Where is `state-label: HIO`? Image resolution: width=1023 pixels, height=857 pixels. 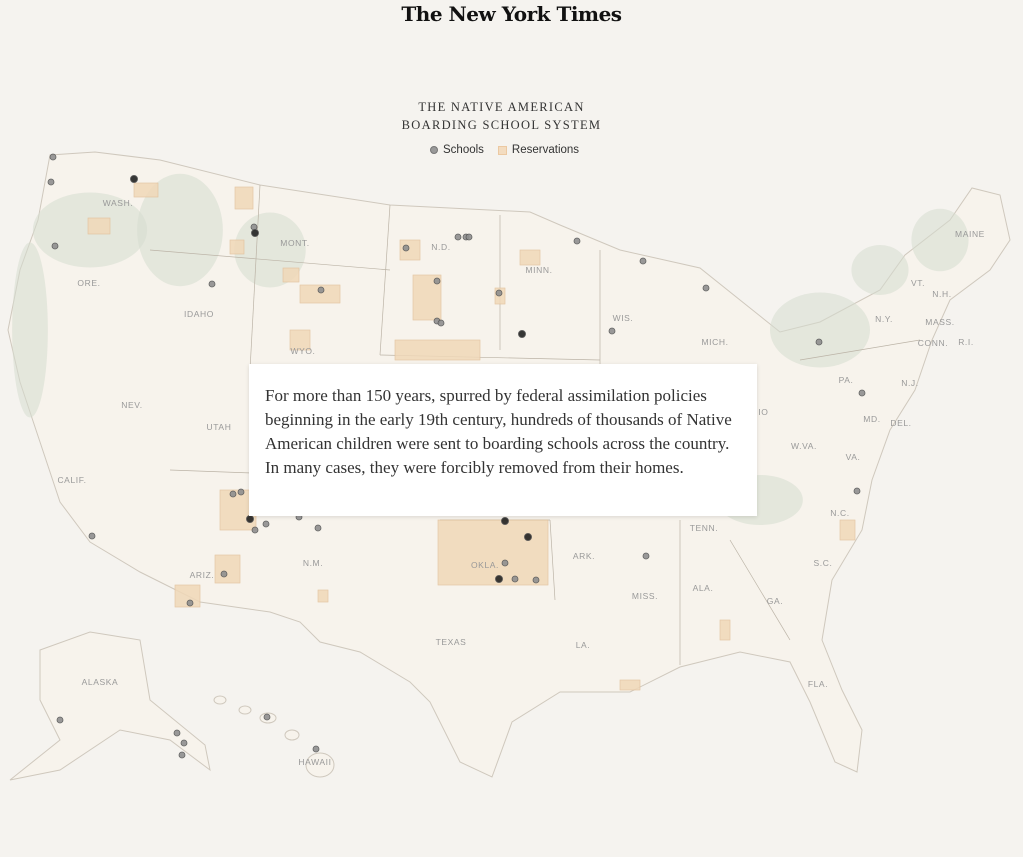
state-label: HIO is located at coordinates (760, 412).